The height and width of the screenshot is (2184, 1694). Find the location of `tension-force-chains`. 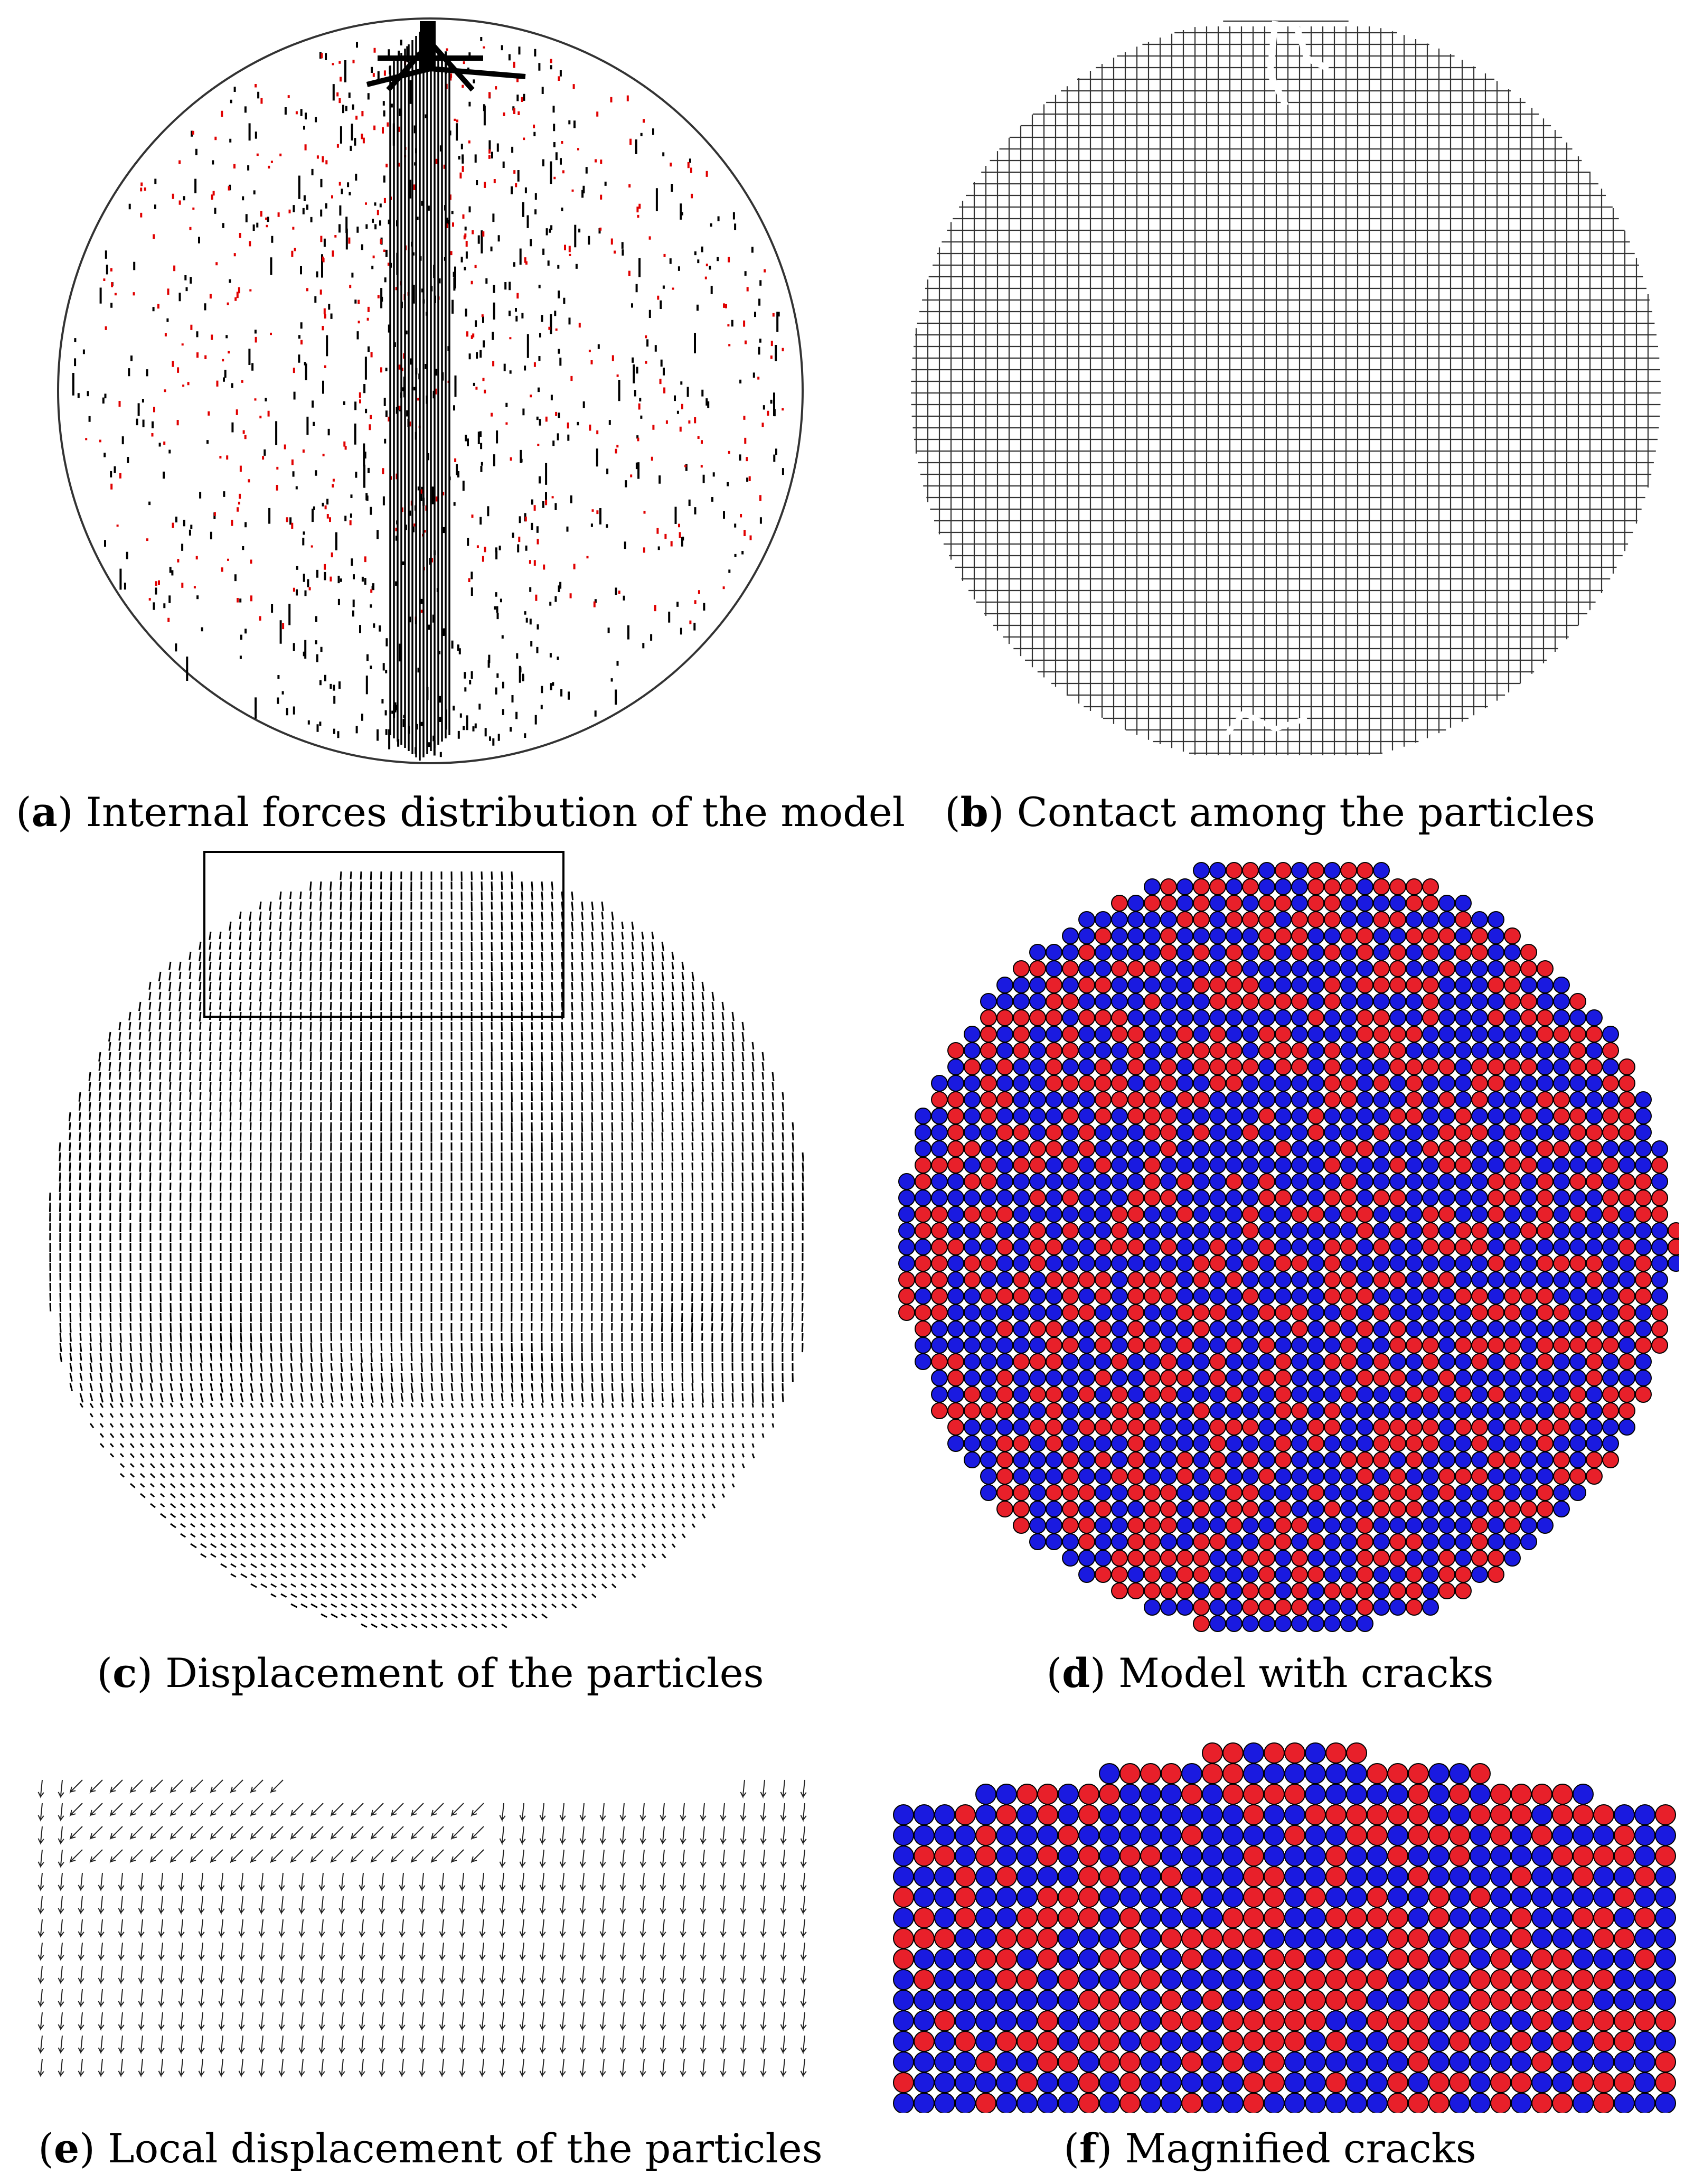

tension-force-chains is located at coordinates (434, 338).